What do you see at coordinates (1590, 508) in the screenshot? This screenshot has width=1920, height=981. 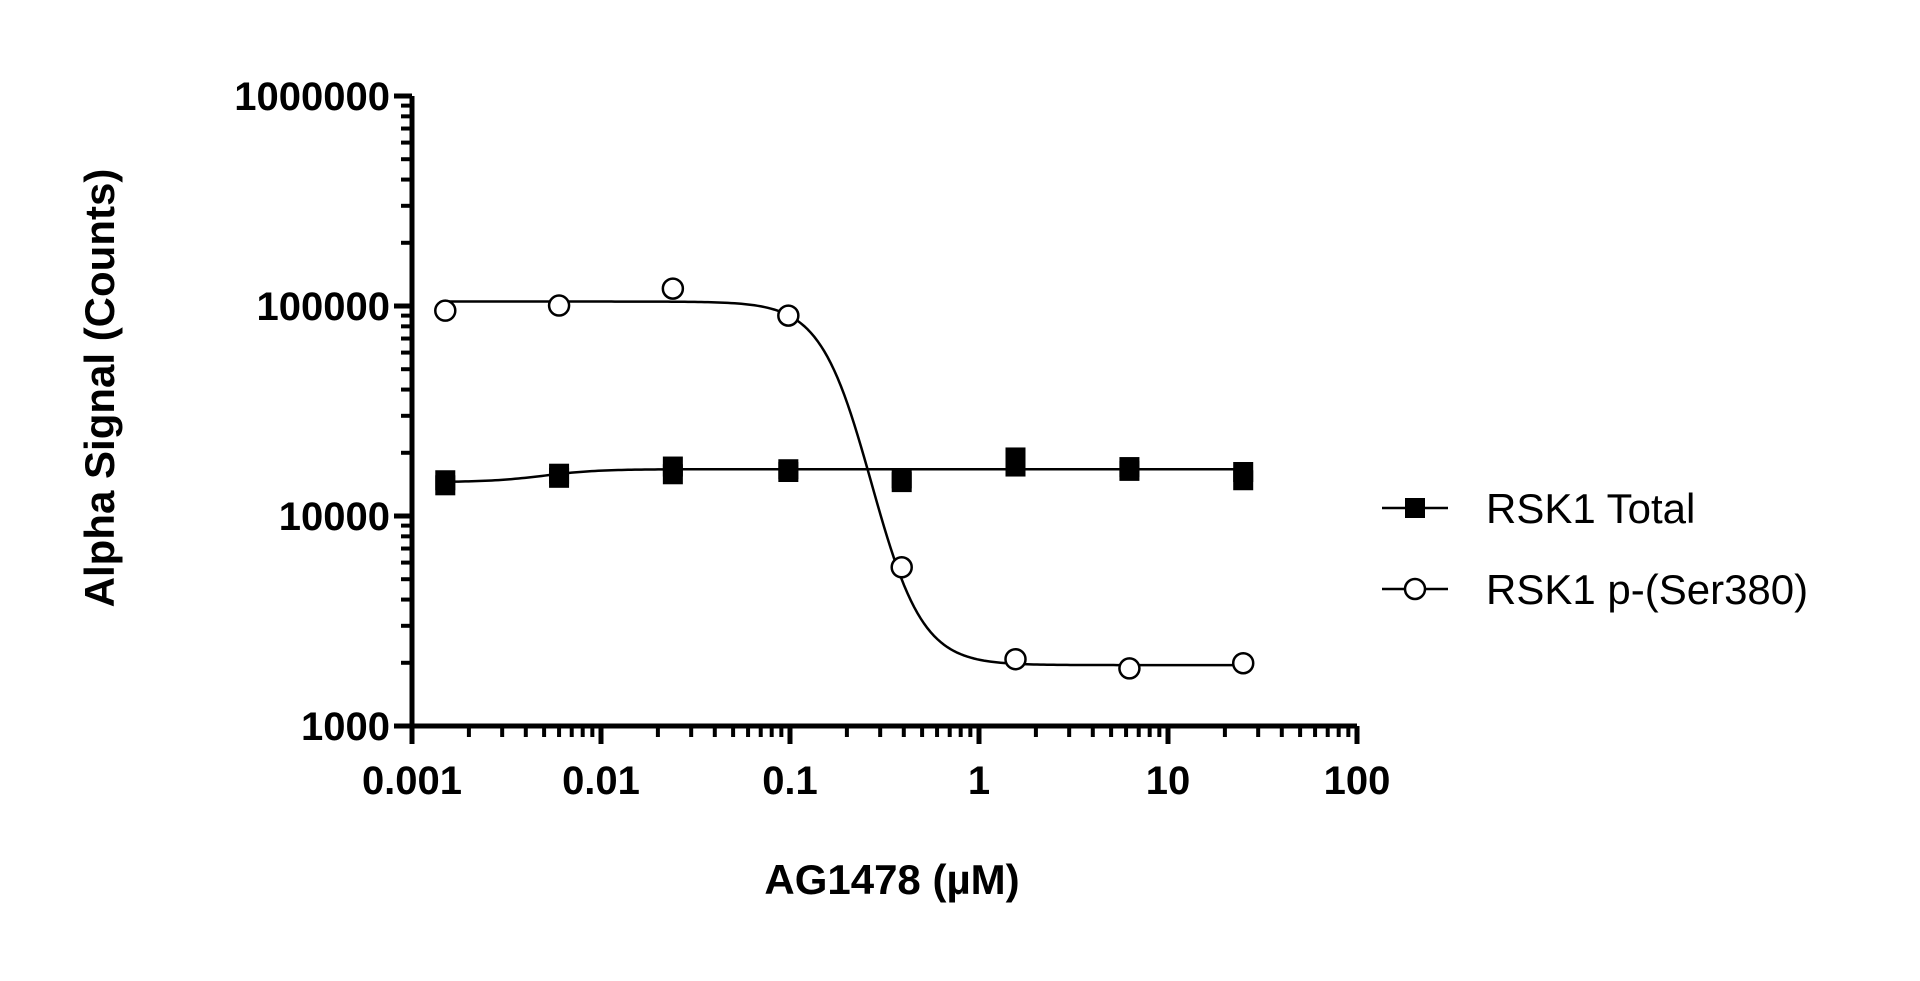 I see `legend-label-rsk1-total: RSK1 Total` at bounding box center [1590, 508].